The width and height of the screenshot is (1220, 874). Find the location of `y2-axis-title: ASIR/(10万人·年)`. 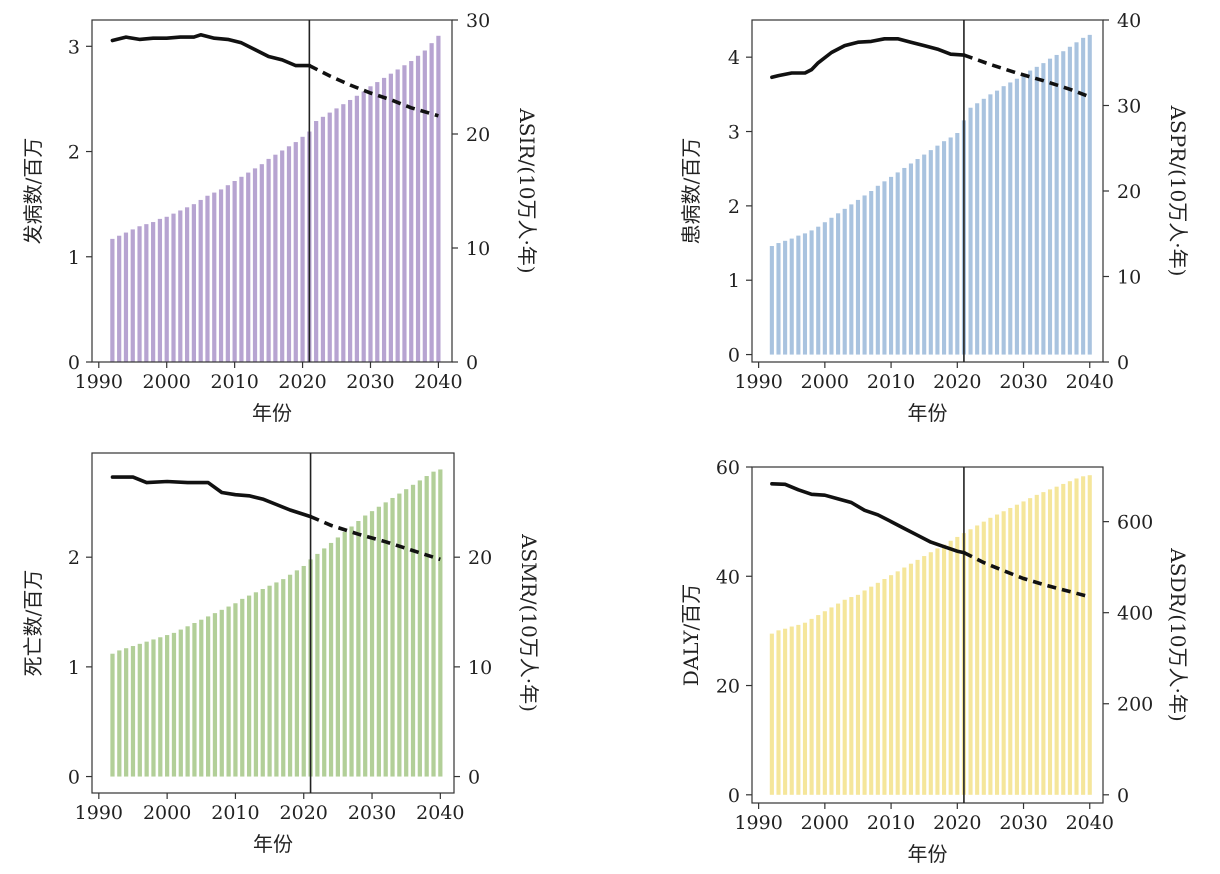

y2-axis-title: ASIR/(10万人·年) is located at coordinates (527, 190).